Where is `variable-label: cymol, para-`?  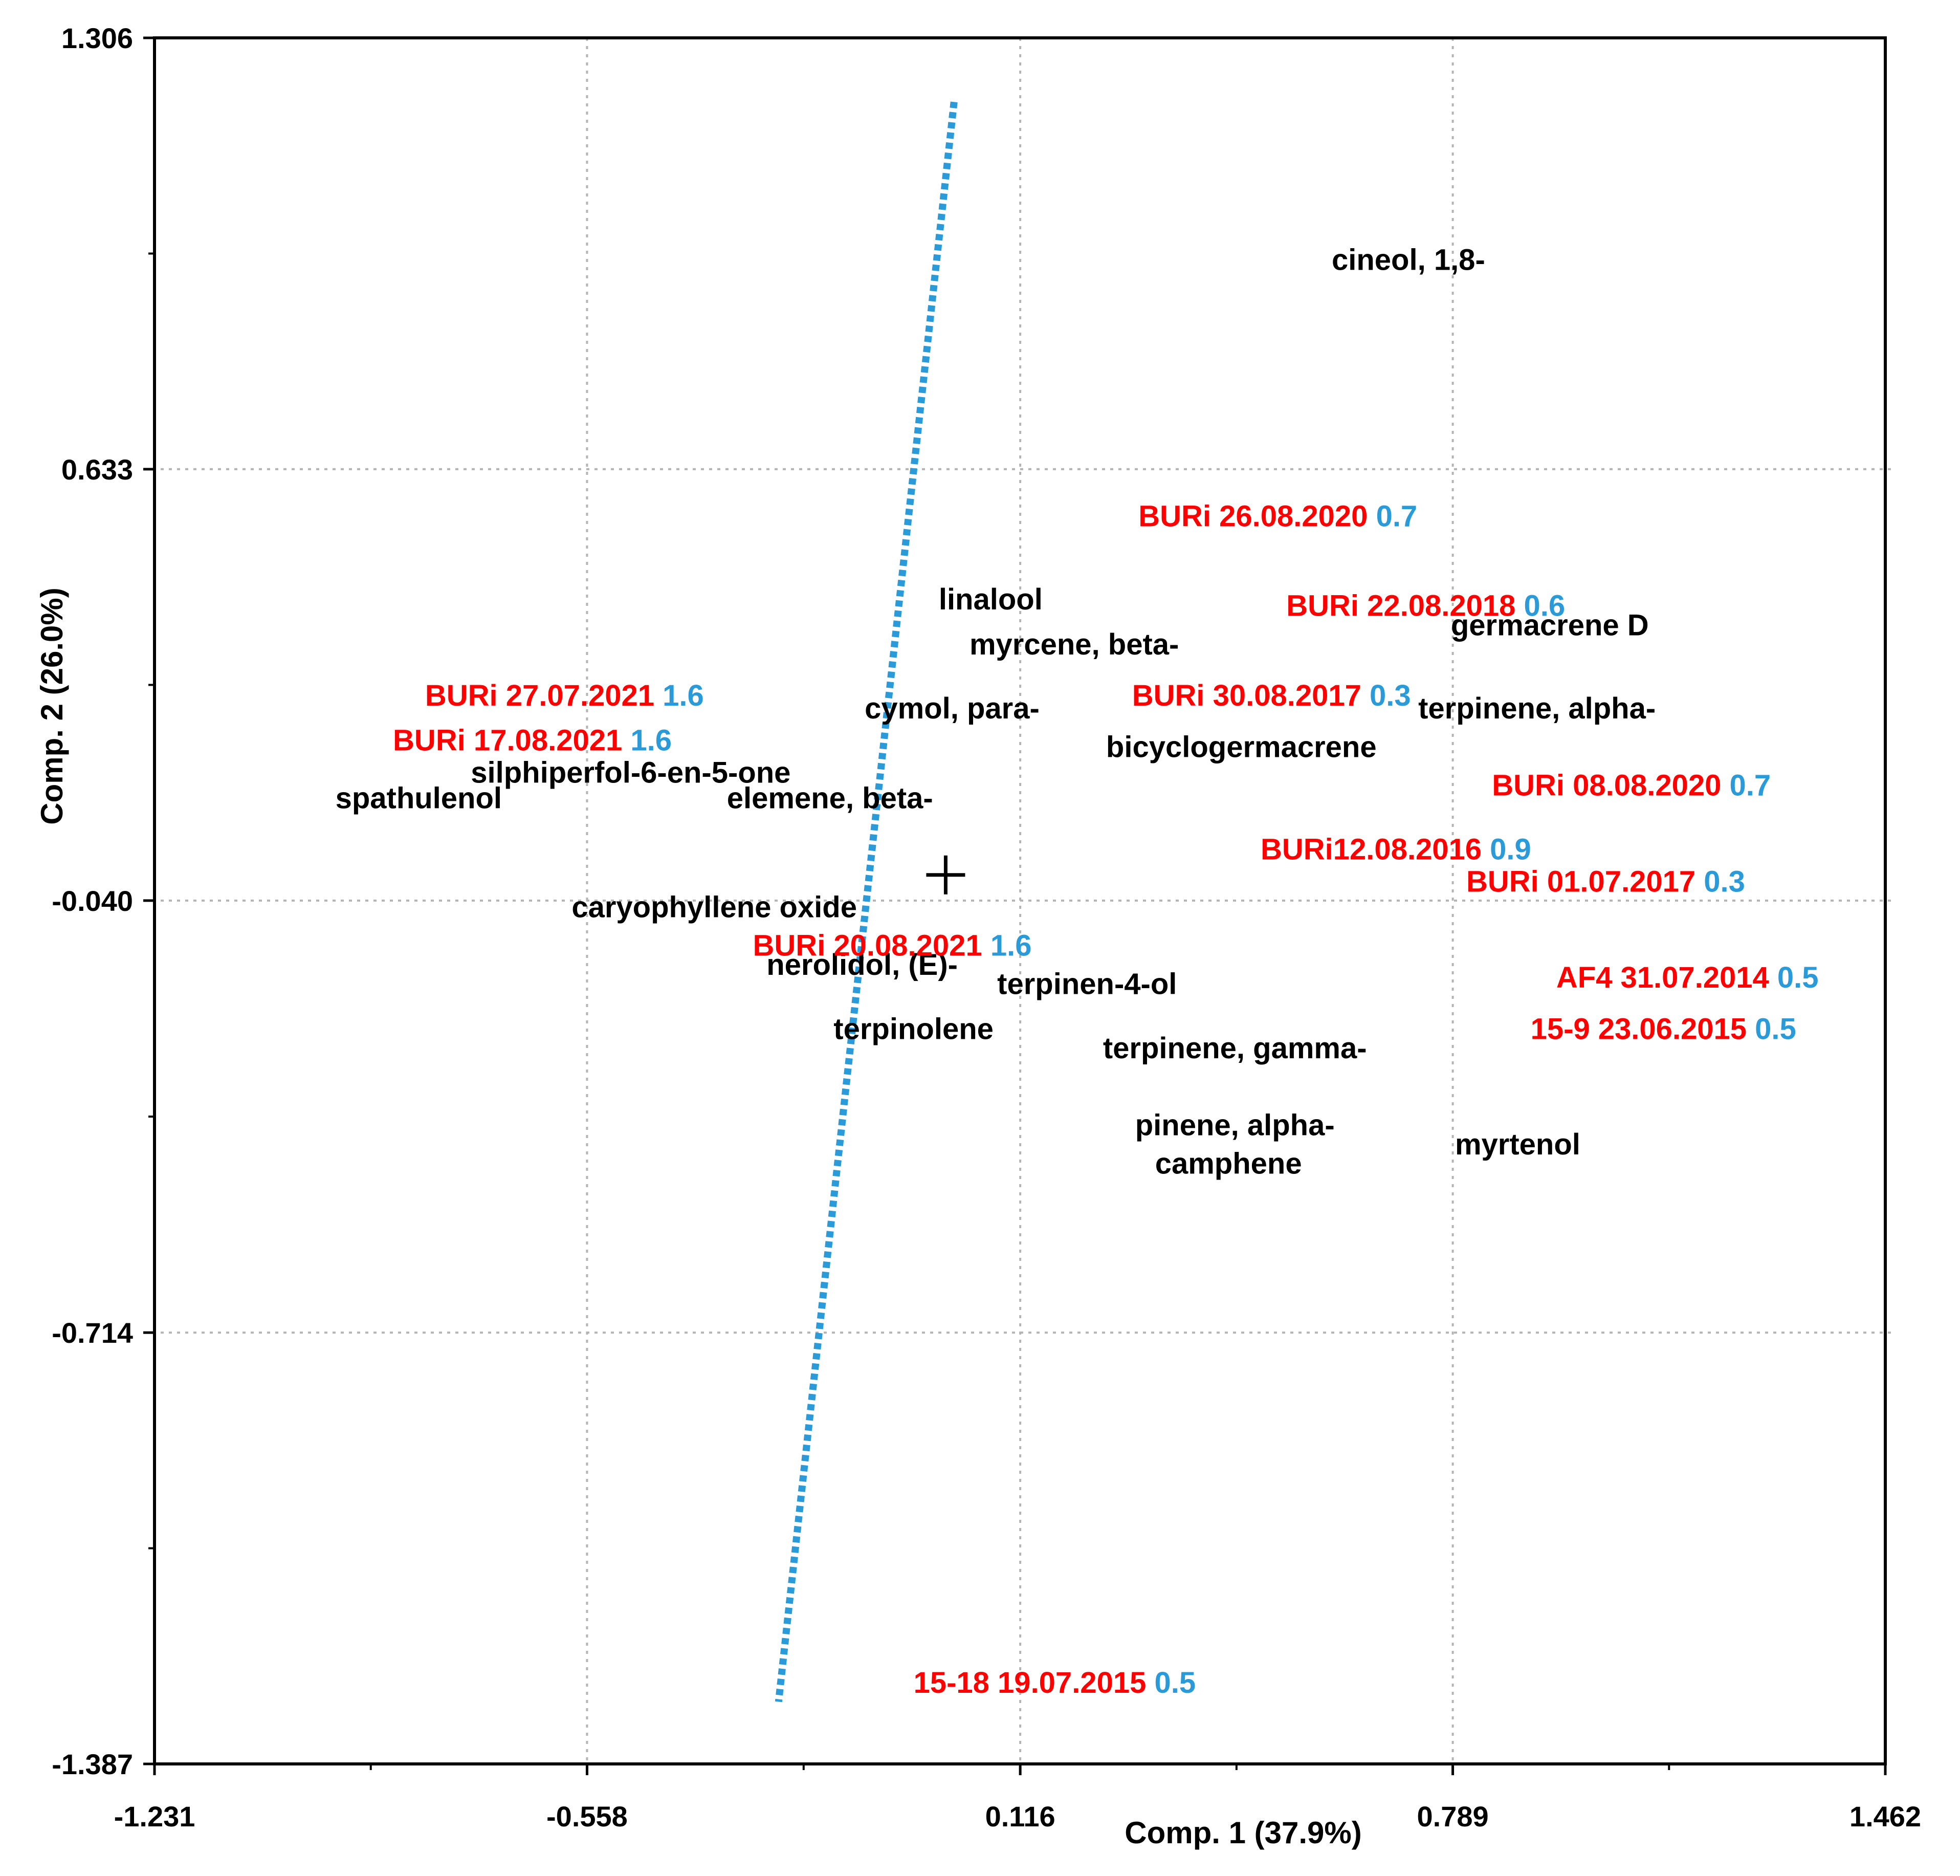
variable-label: cymol, para- is located at coordinates (952, 708).